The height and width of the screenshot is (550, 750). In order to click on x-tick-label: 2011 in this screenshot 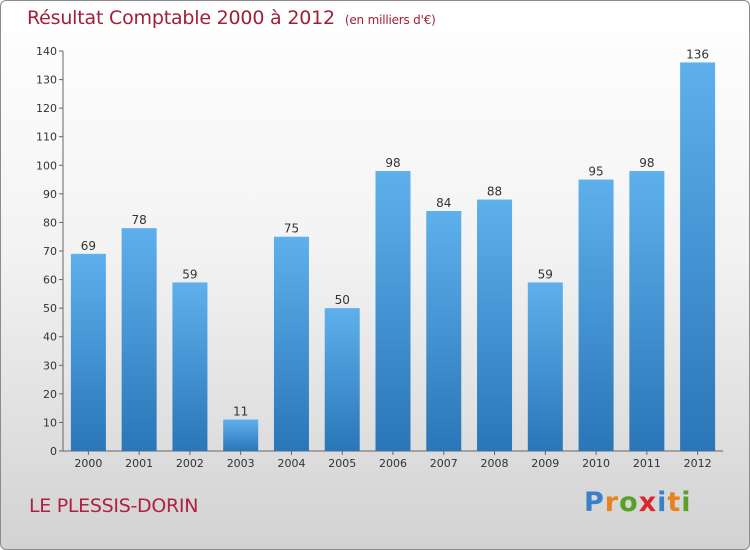, I will do `click(647, 463)`.